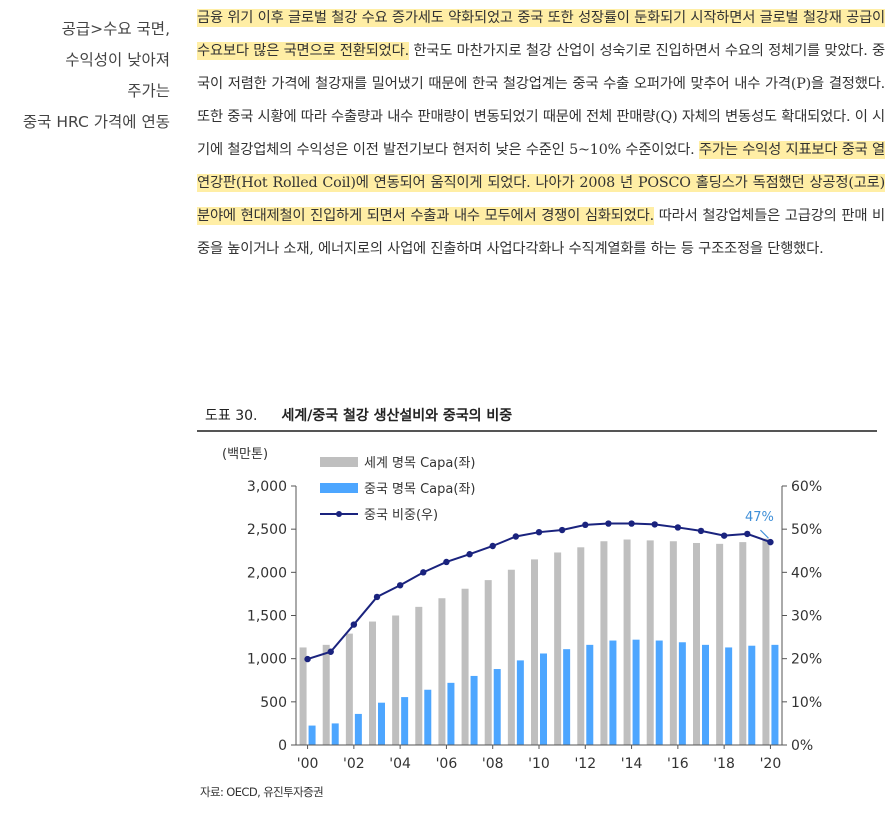 Image resolution: width=886 pixels, height=814 pixels. I want to click on right-tick-label: 30%, so click(806, 617).